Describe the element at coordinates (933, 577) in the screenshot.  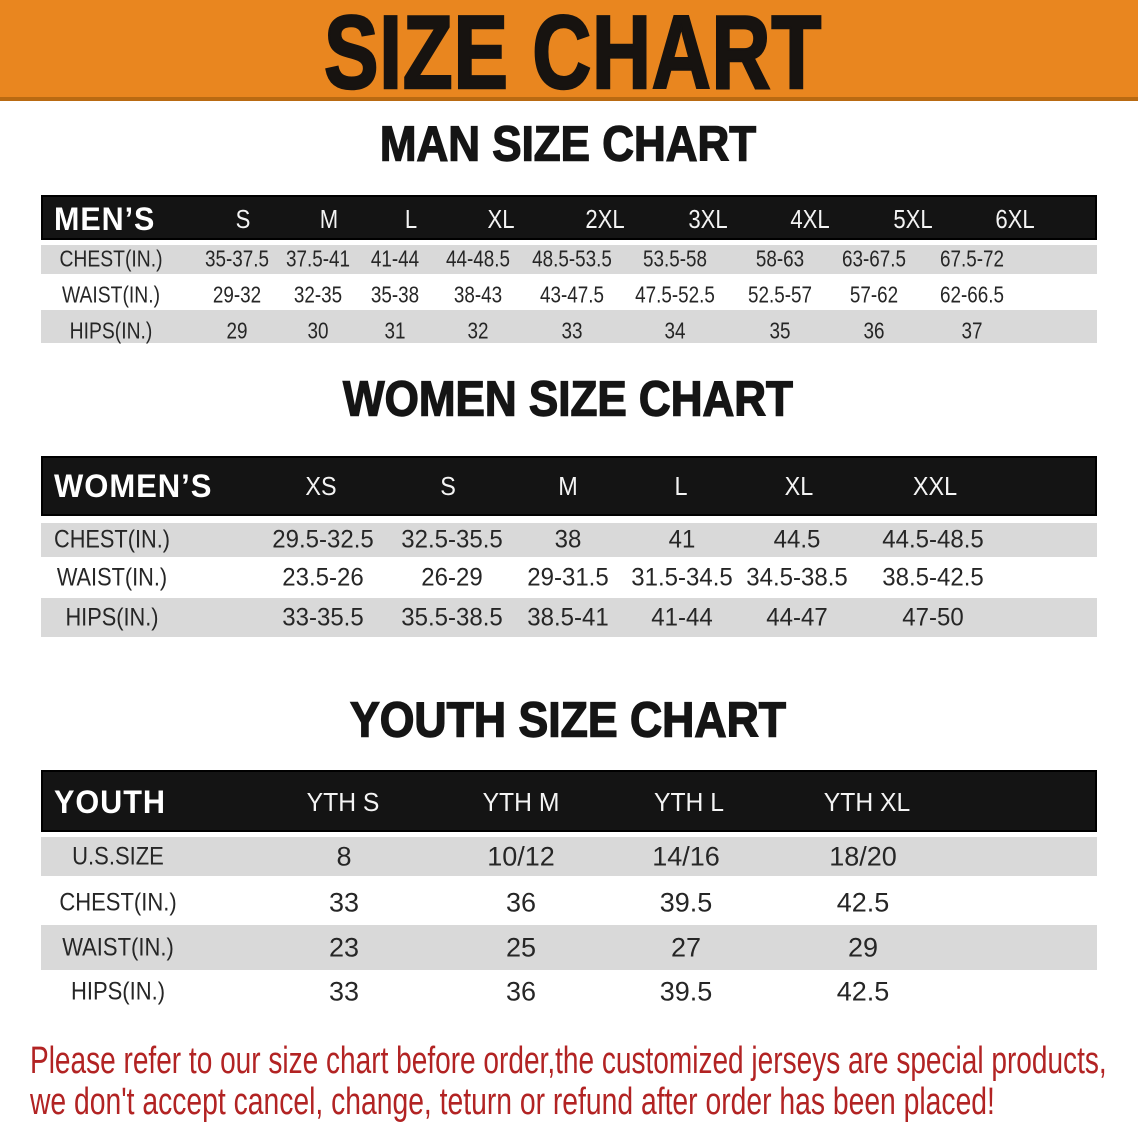
I see `table-cell: 38.5-42.5` at that location.